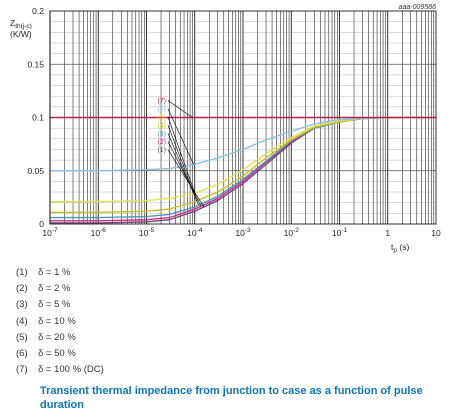 This screenshot has width=470, height=419. What do you see at coordinates (161, 142) in the screenshot?
I see `series-label: (2)` at bounding box center [161, 142].